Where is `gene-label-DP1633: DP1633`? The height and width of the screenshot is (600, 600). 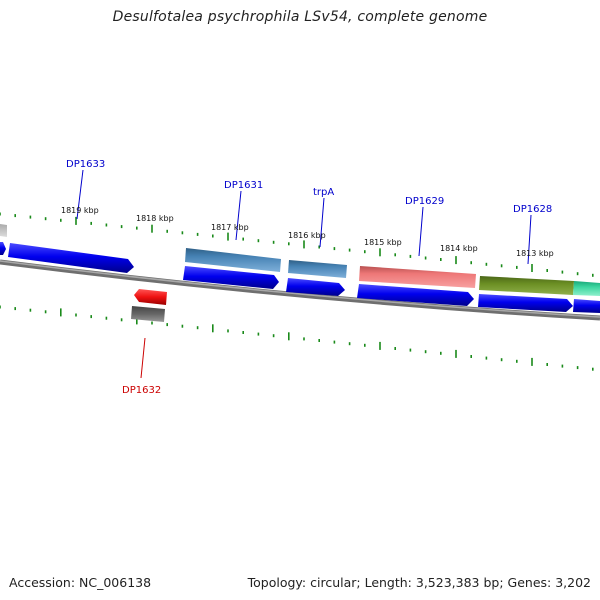 gene-label-DP1633: DP1633 is located at coordinates (85, 164).